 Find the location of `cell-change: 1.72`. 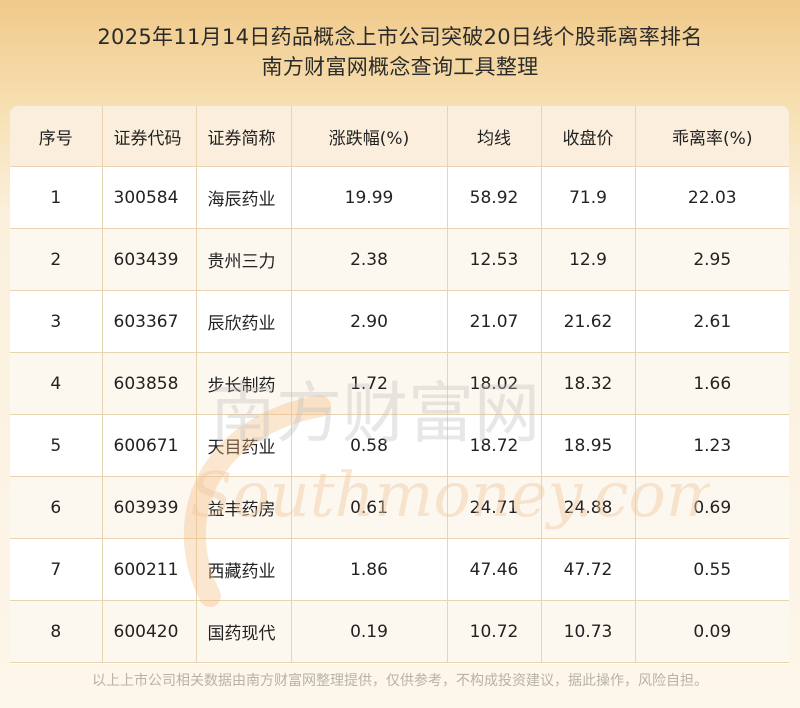

cell-change: 1.72 is located at coordinates (369, 383).